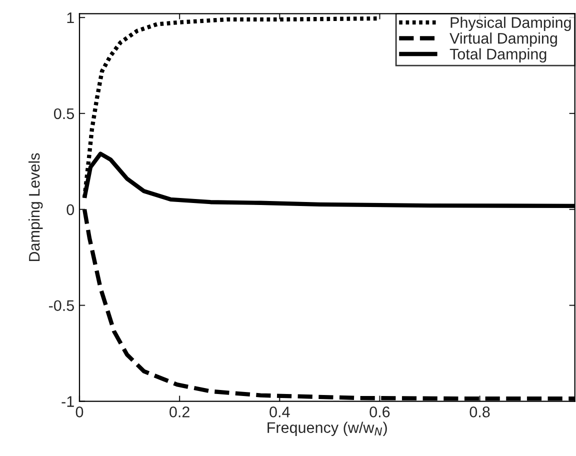  What do you see at coordinates (327, 429) in the screenshot?
I see `x-axis-title: Frequency (w/w$_{N}$)` at bounding box center [327, 429].